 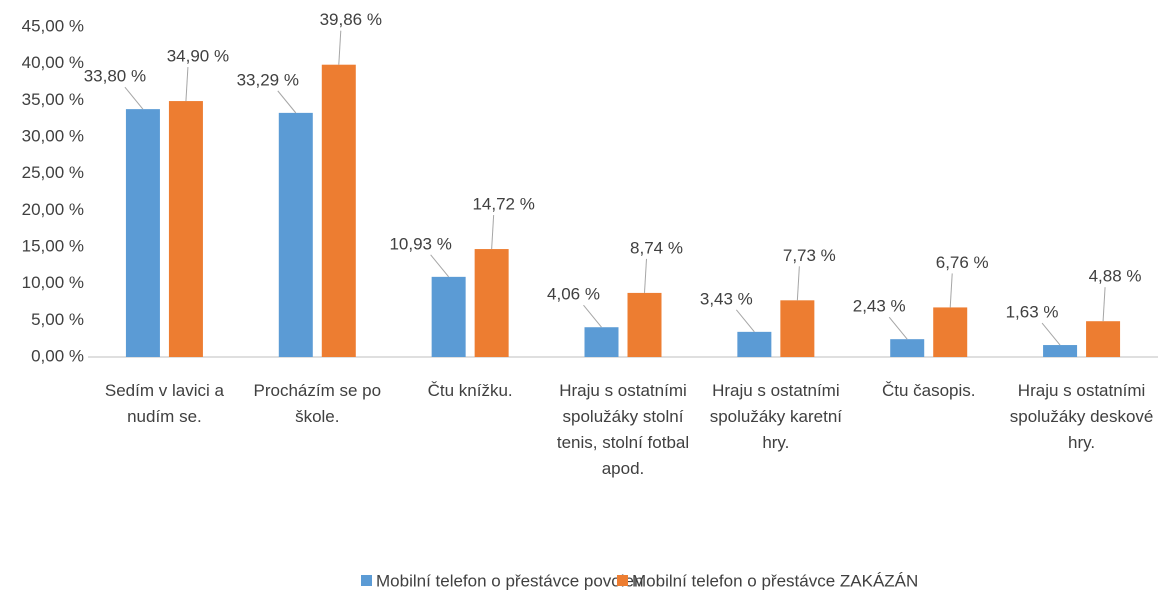 What do you see at coordinates (726, 298) in the screenshot?
I see `data-label: 3,43 %` at bounding box center [726, 298].